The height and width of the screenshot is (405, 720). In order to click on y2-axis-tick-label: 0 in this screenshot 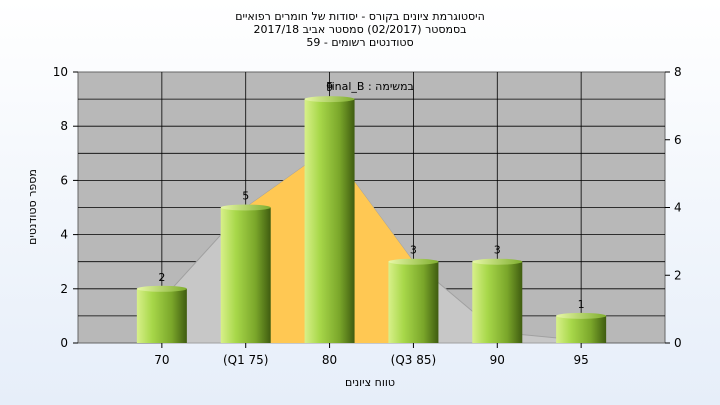, I will do `click(678, 343)`.